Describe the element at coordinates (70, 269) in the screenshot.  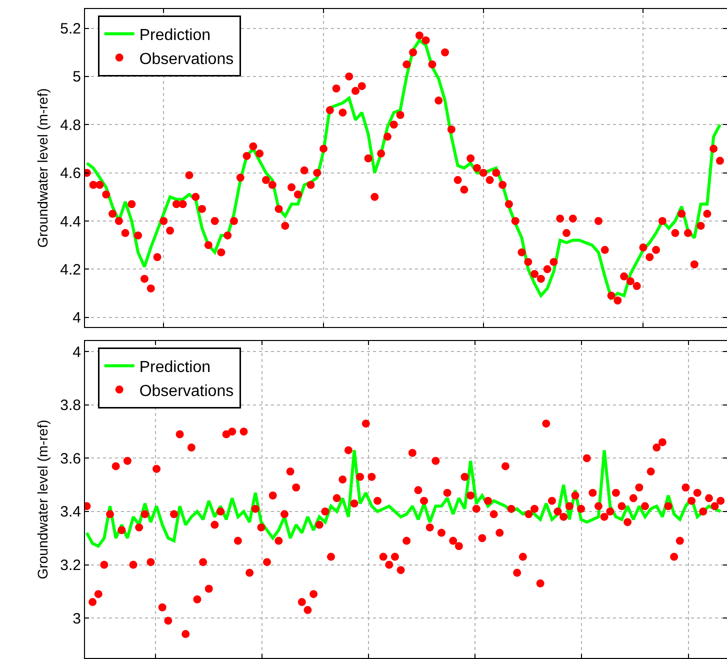
I see `y-tick-label: 4.2` at that location.